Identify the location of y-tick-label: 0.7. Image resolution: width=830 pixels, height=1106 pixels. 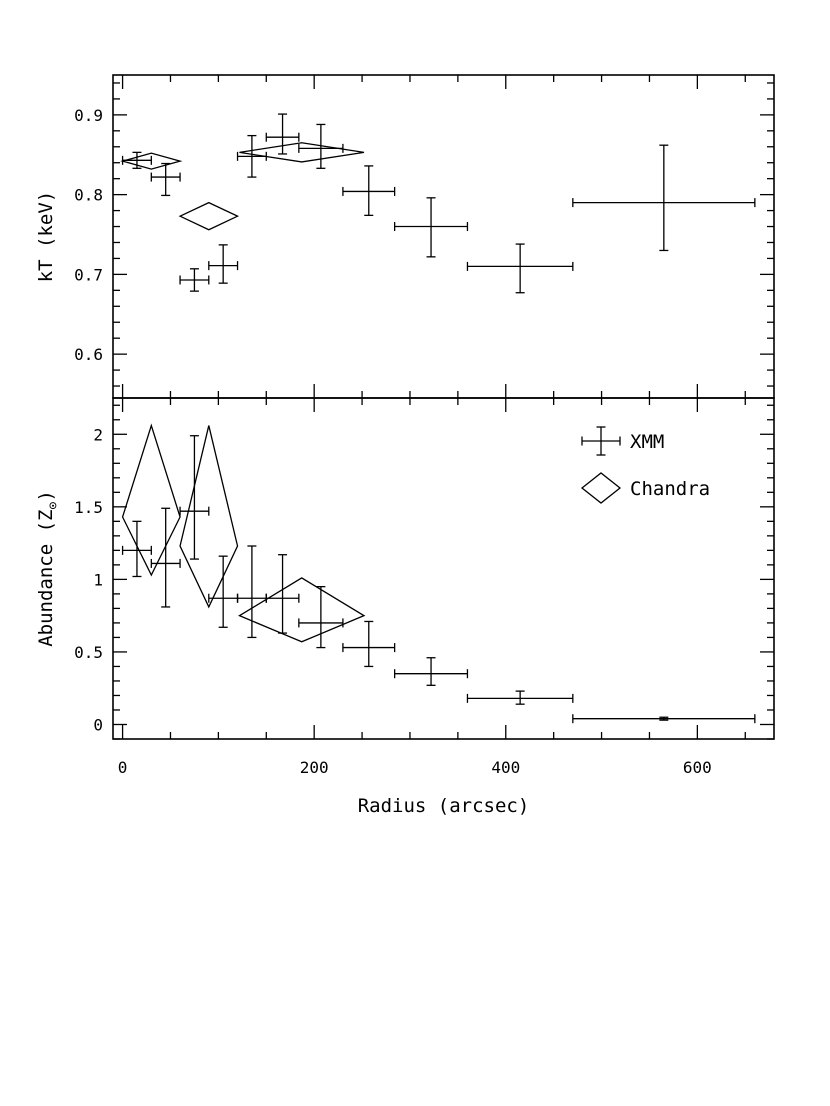
(88, 274).